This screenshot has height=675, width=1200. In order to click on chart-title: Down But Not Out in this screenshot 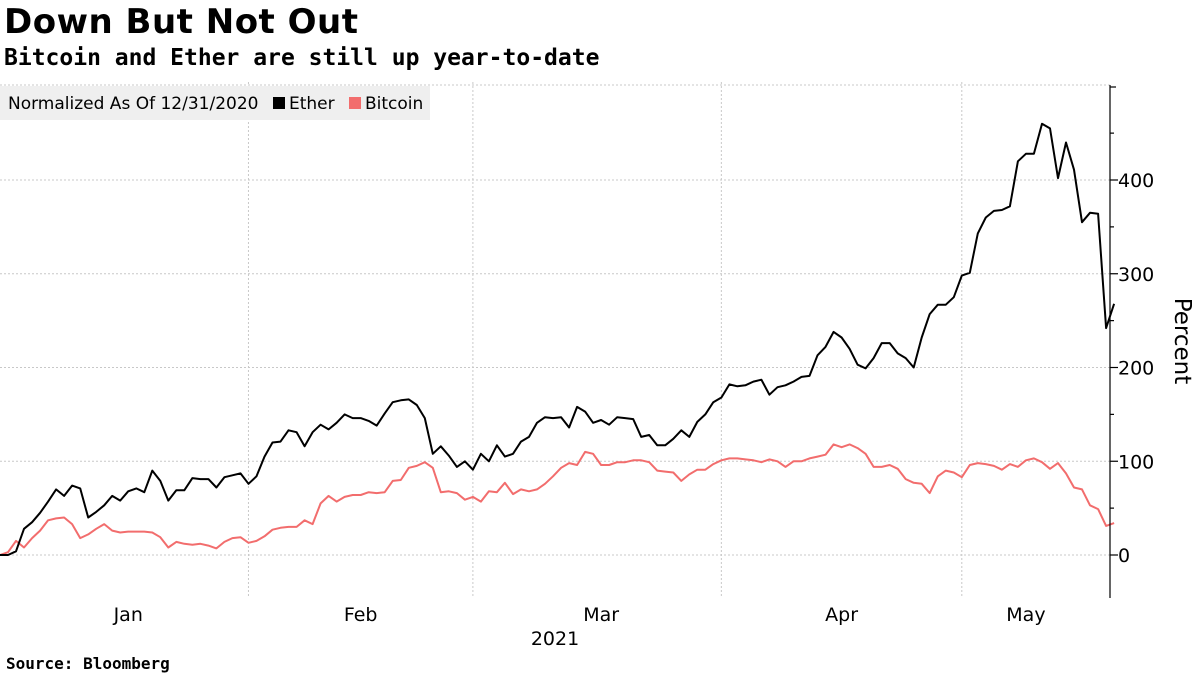, I will do `click(181, 22)`.